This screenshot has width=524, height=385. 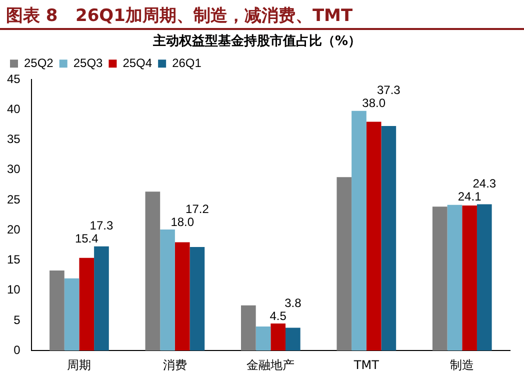 I want to click on legend-label: 26Q1, so click(x=187, y=63).